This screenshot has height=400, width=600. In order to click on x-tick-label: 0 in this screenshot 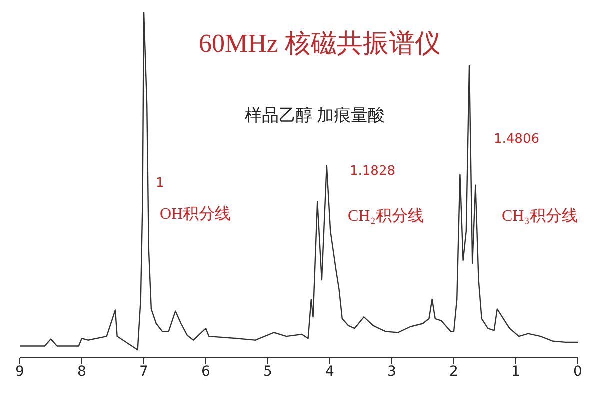, I will do `click(578, 372)`.